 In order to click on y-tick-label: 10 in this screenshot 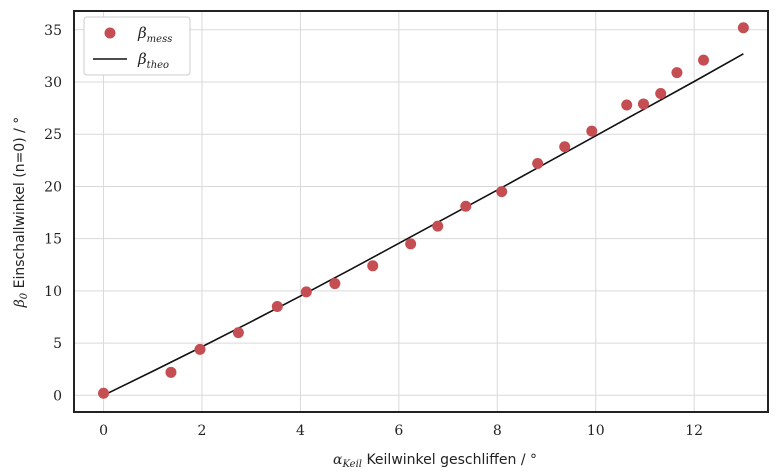, I will do `click(53, 292)`.